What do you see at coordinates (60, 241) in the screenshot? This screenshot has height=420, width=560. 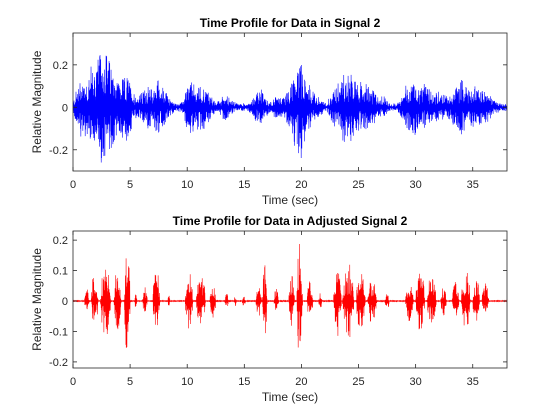 I see `bottom-y-tick-label: 0.2` at bounding box center [60, 241].